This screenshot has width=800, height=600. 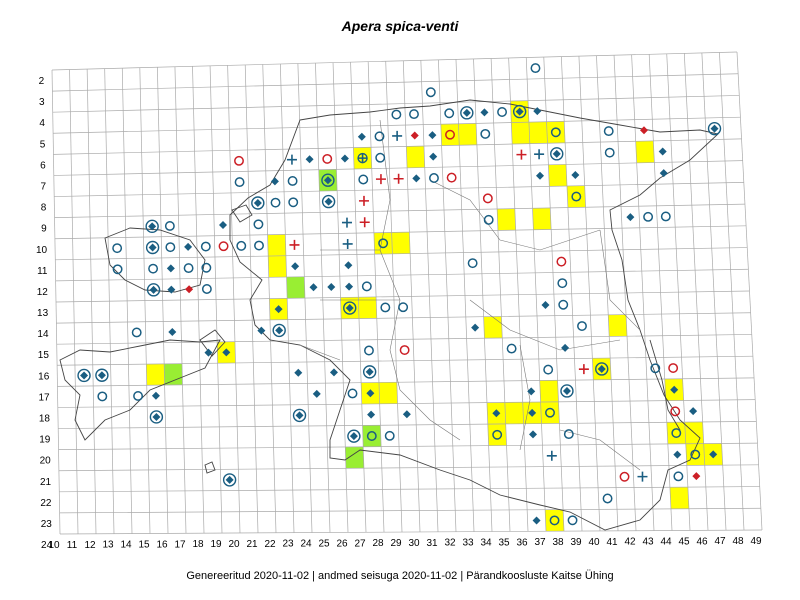 What do you see at coordinates (43, 292) in the screenshot?
I see `row-label: 12` at bounding box center [43, 292].